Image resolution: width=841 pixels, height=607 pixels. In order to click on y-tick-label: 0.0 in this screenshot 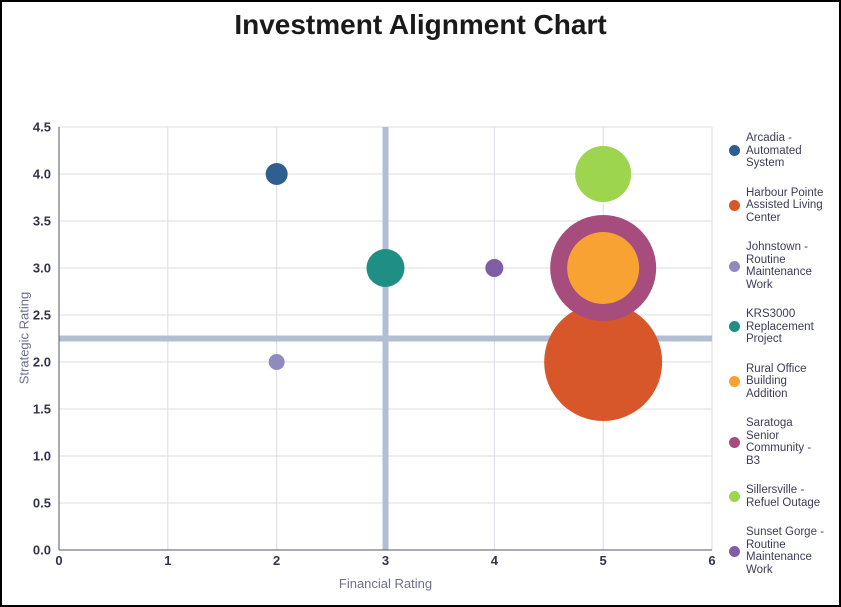, I will do `click(42, 550)`.